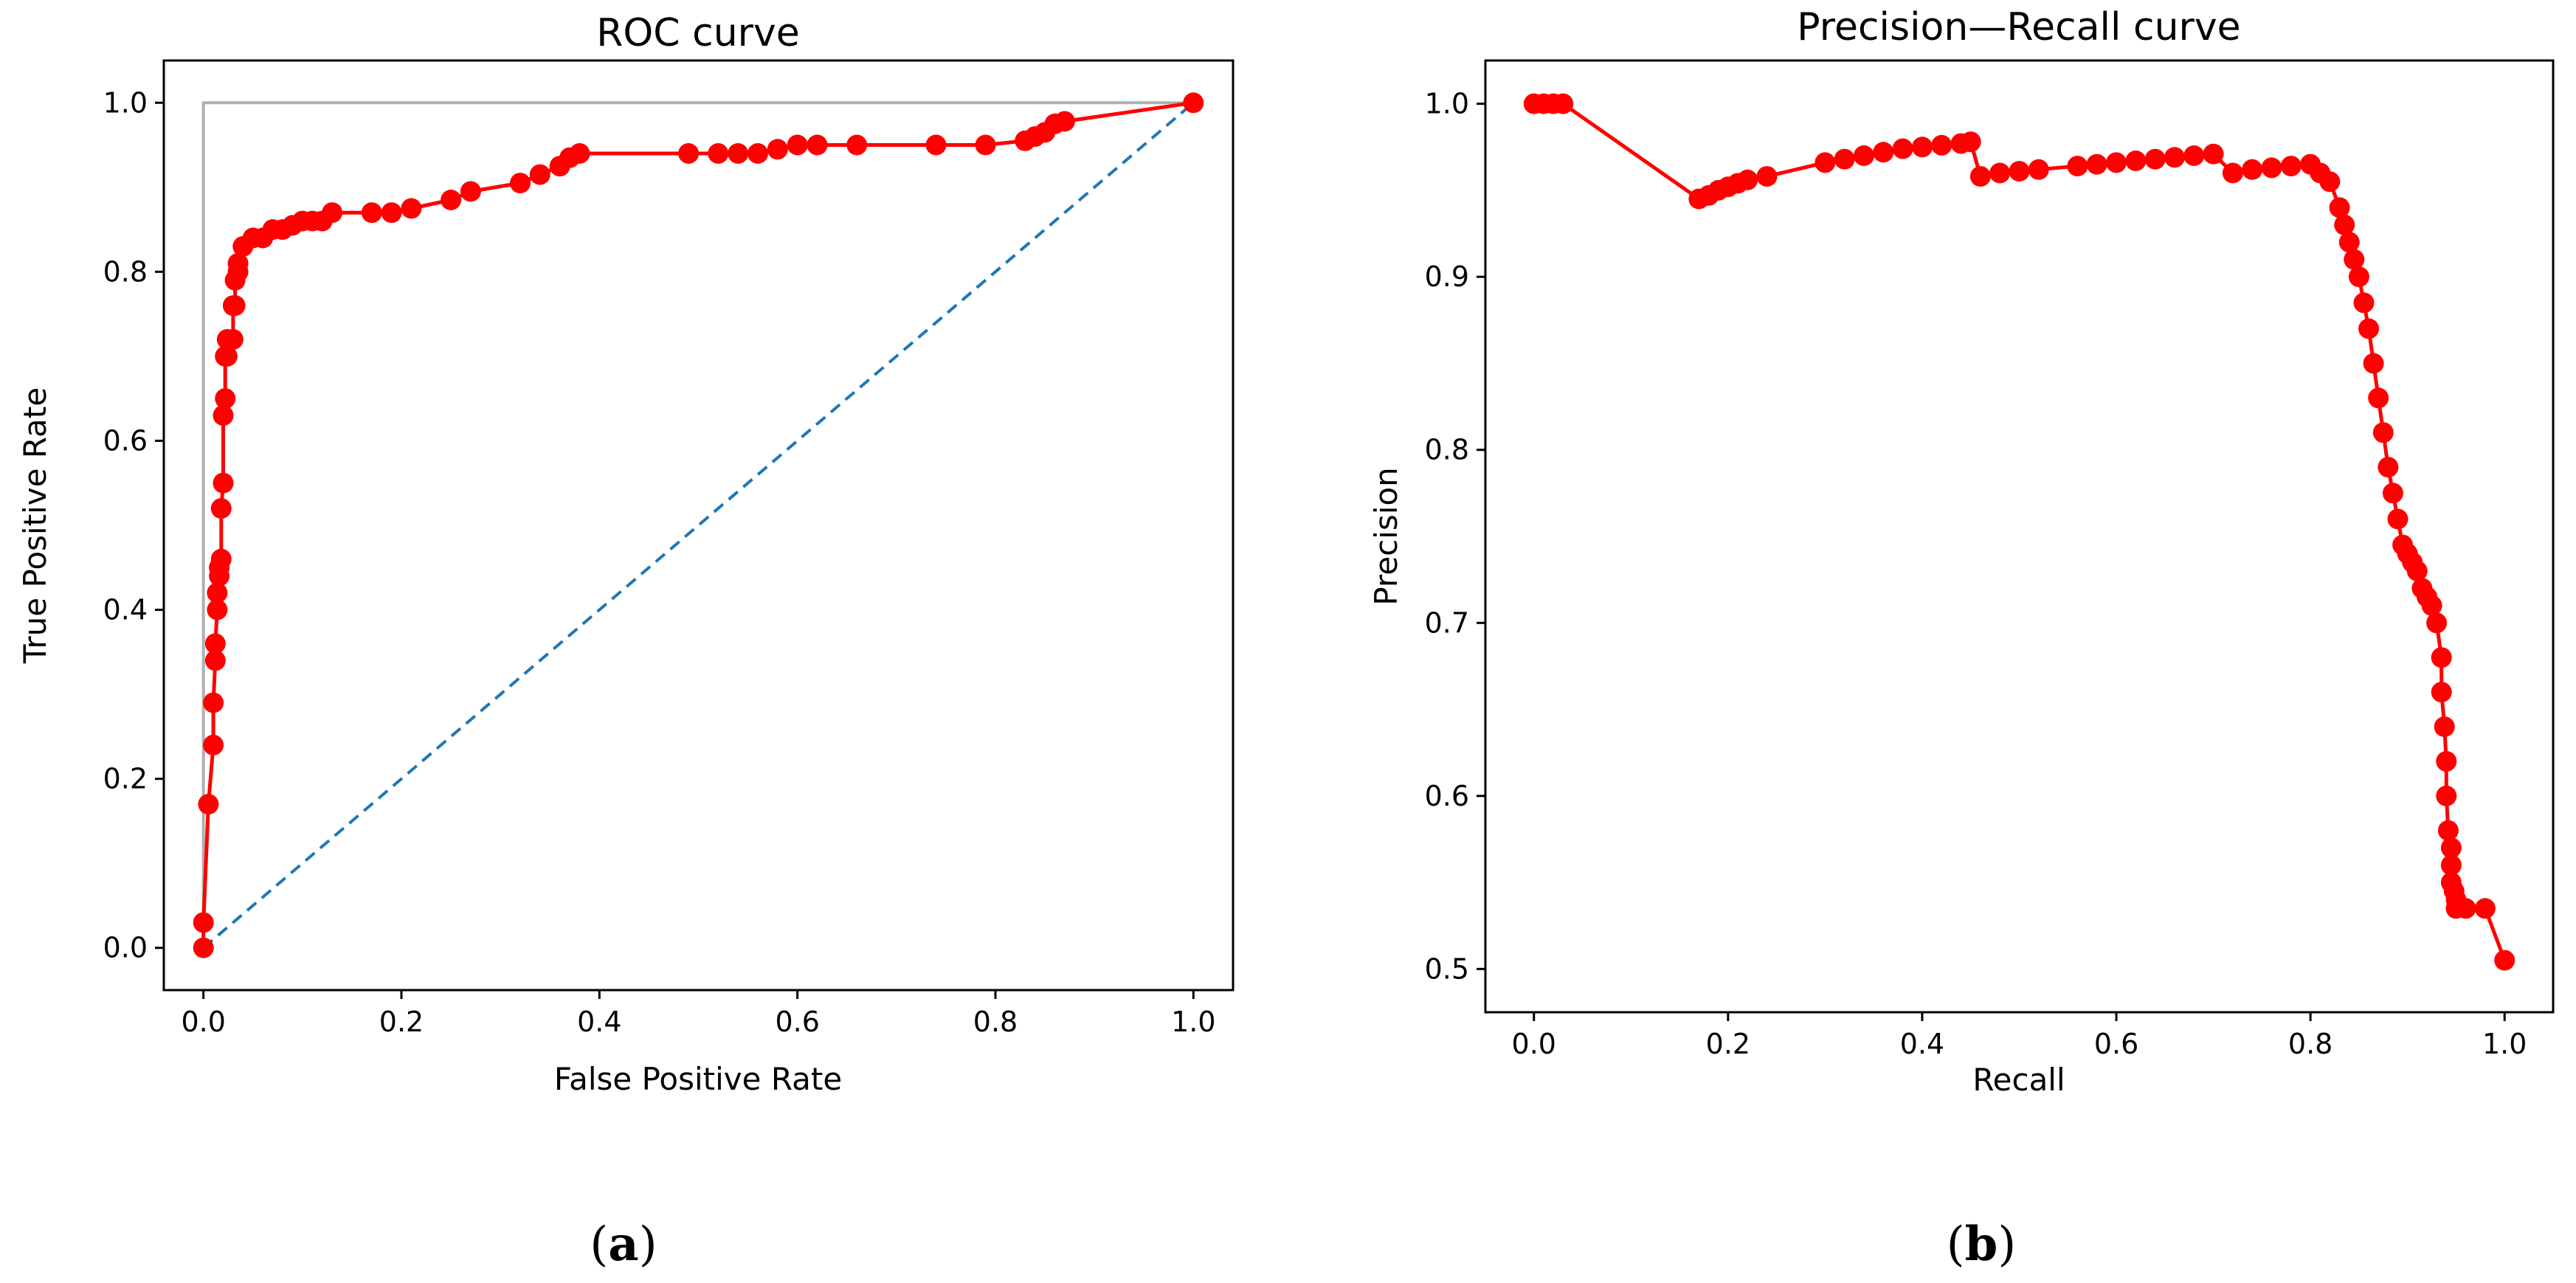 This screenshot has width=2576, height=1283. Describe the element at coordinates (1447, 450) in the screenshot. I see `pr-ytick-label: 0.8` at that location.